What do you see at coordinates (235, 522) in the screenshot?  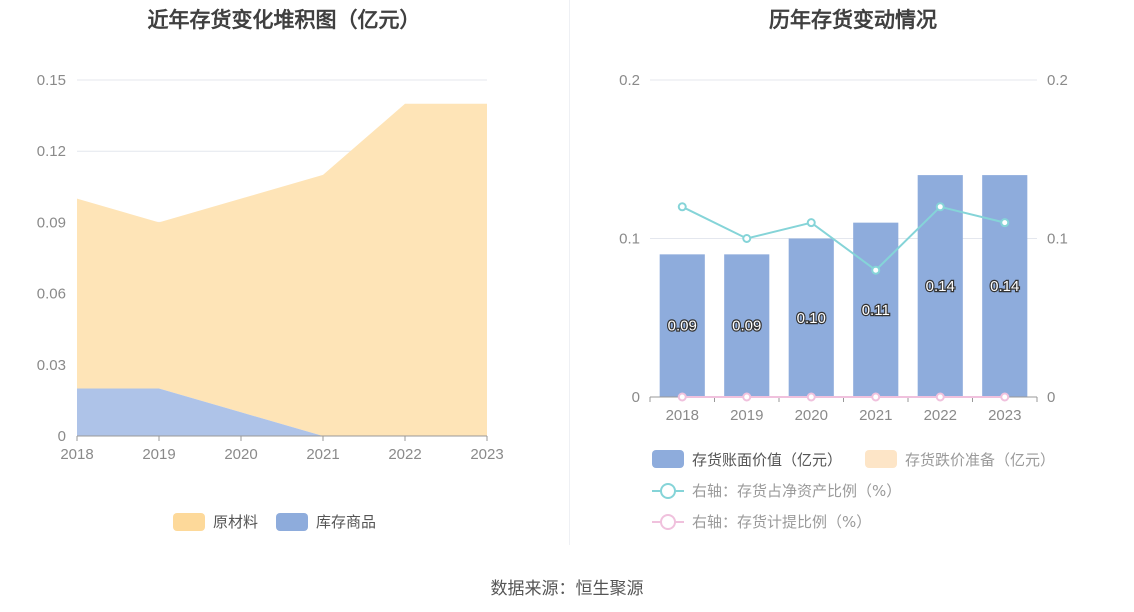 I see `legend-label-raw-material: 原材料` at bounding box center [235, 522].